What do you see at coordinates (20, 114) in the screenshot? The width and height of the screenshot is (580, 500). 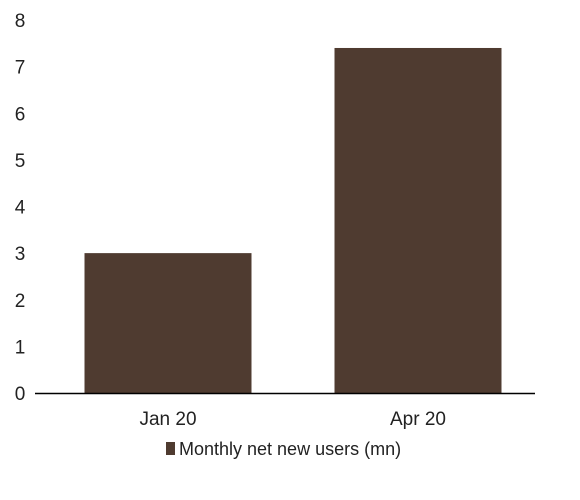 I see `y-tick-label: 6` at bounding box center [20, 114].